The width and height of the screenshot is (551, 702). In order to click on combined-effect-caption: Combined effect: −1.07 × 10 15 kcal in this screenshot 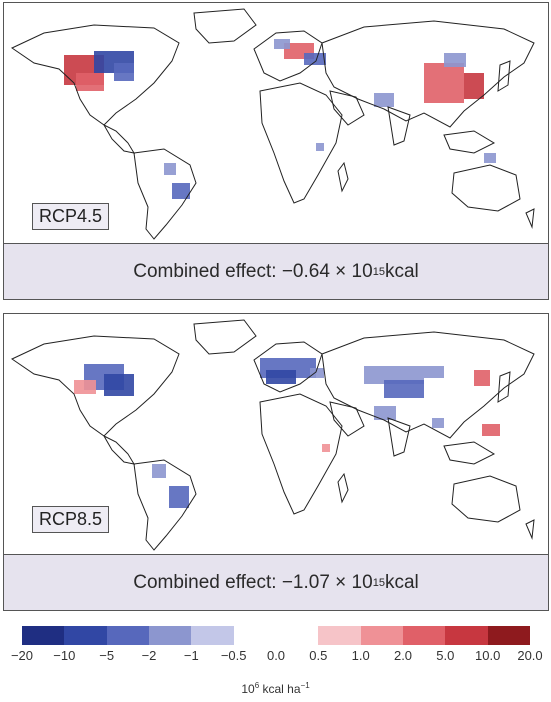, I will do `click(276, 582)`.